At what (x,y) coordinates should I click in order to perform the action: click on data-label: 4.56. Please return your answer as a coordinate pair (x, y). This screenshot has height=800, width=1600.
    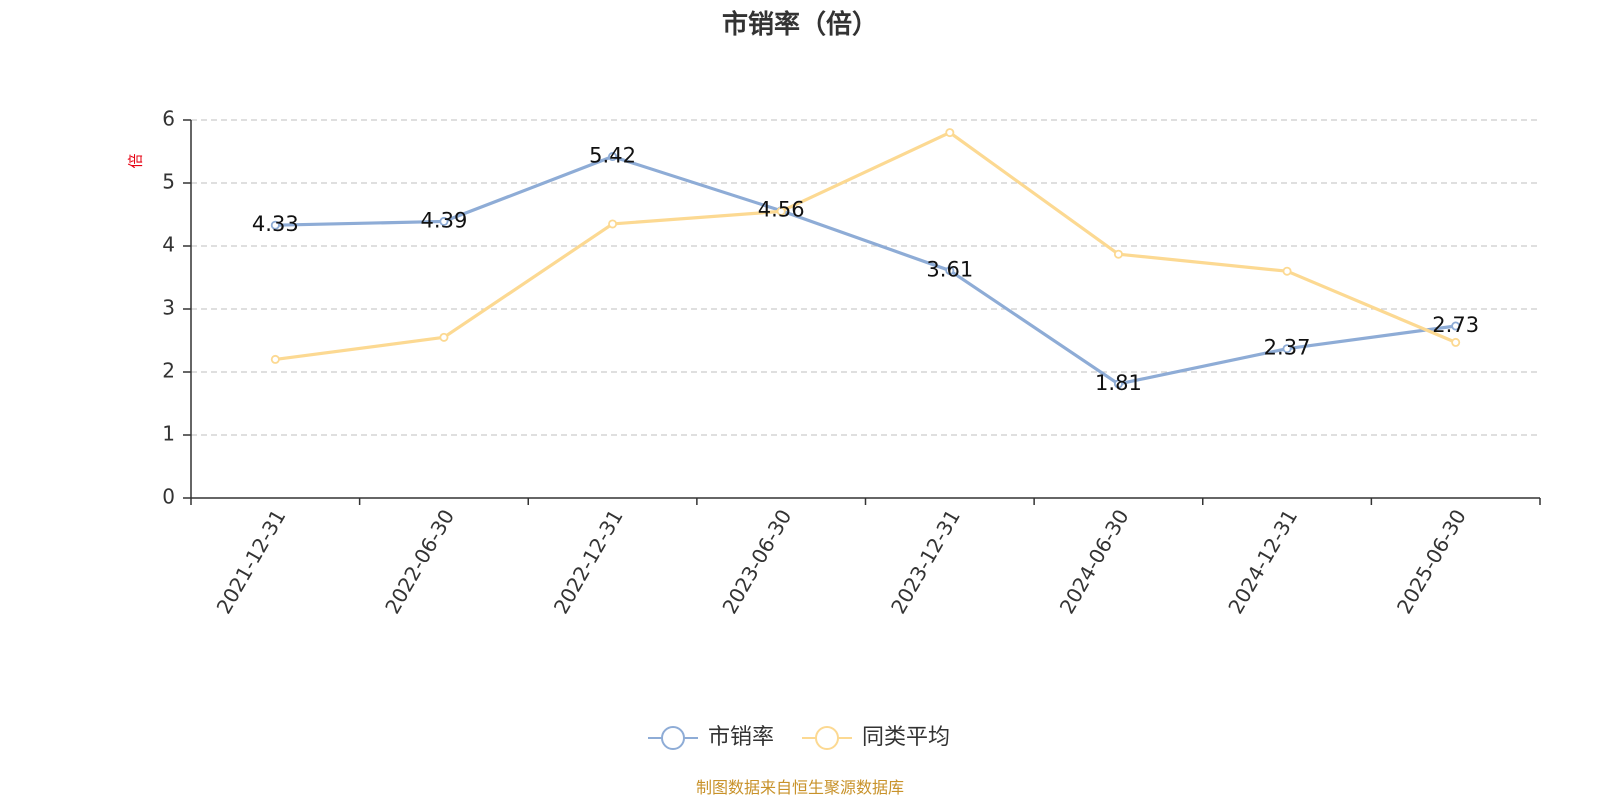
    Looking at the image, I should click on (781, 210).